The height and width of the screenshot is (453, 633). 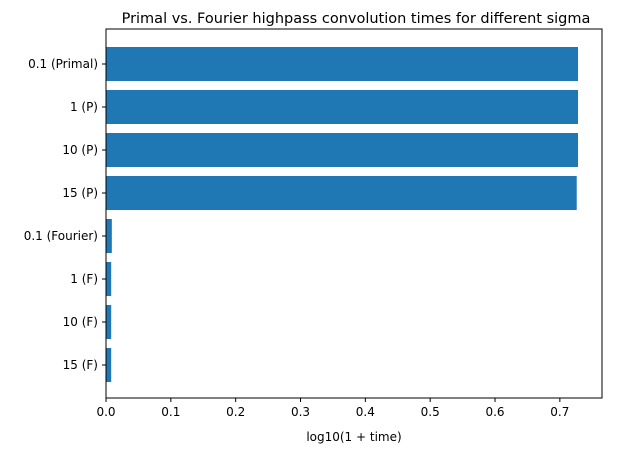 I want to click on y-tick-label: 1 (F), so click(x=84, y=279).